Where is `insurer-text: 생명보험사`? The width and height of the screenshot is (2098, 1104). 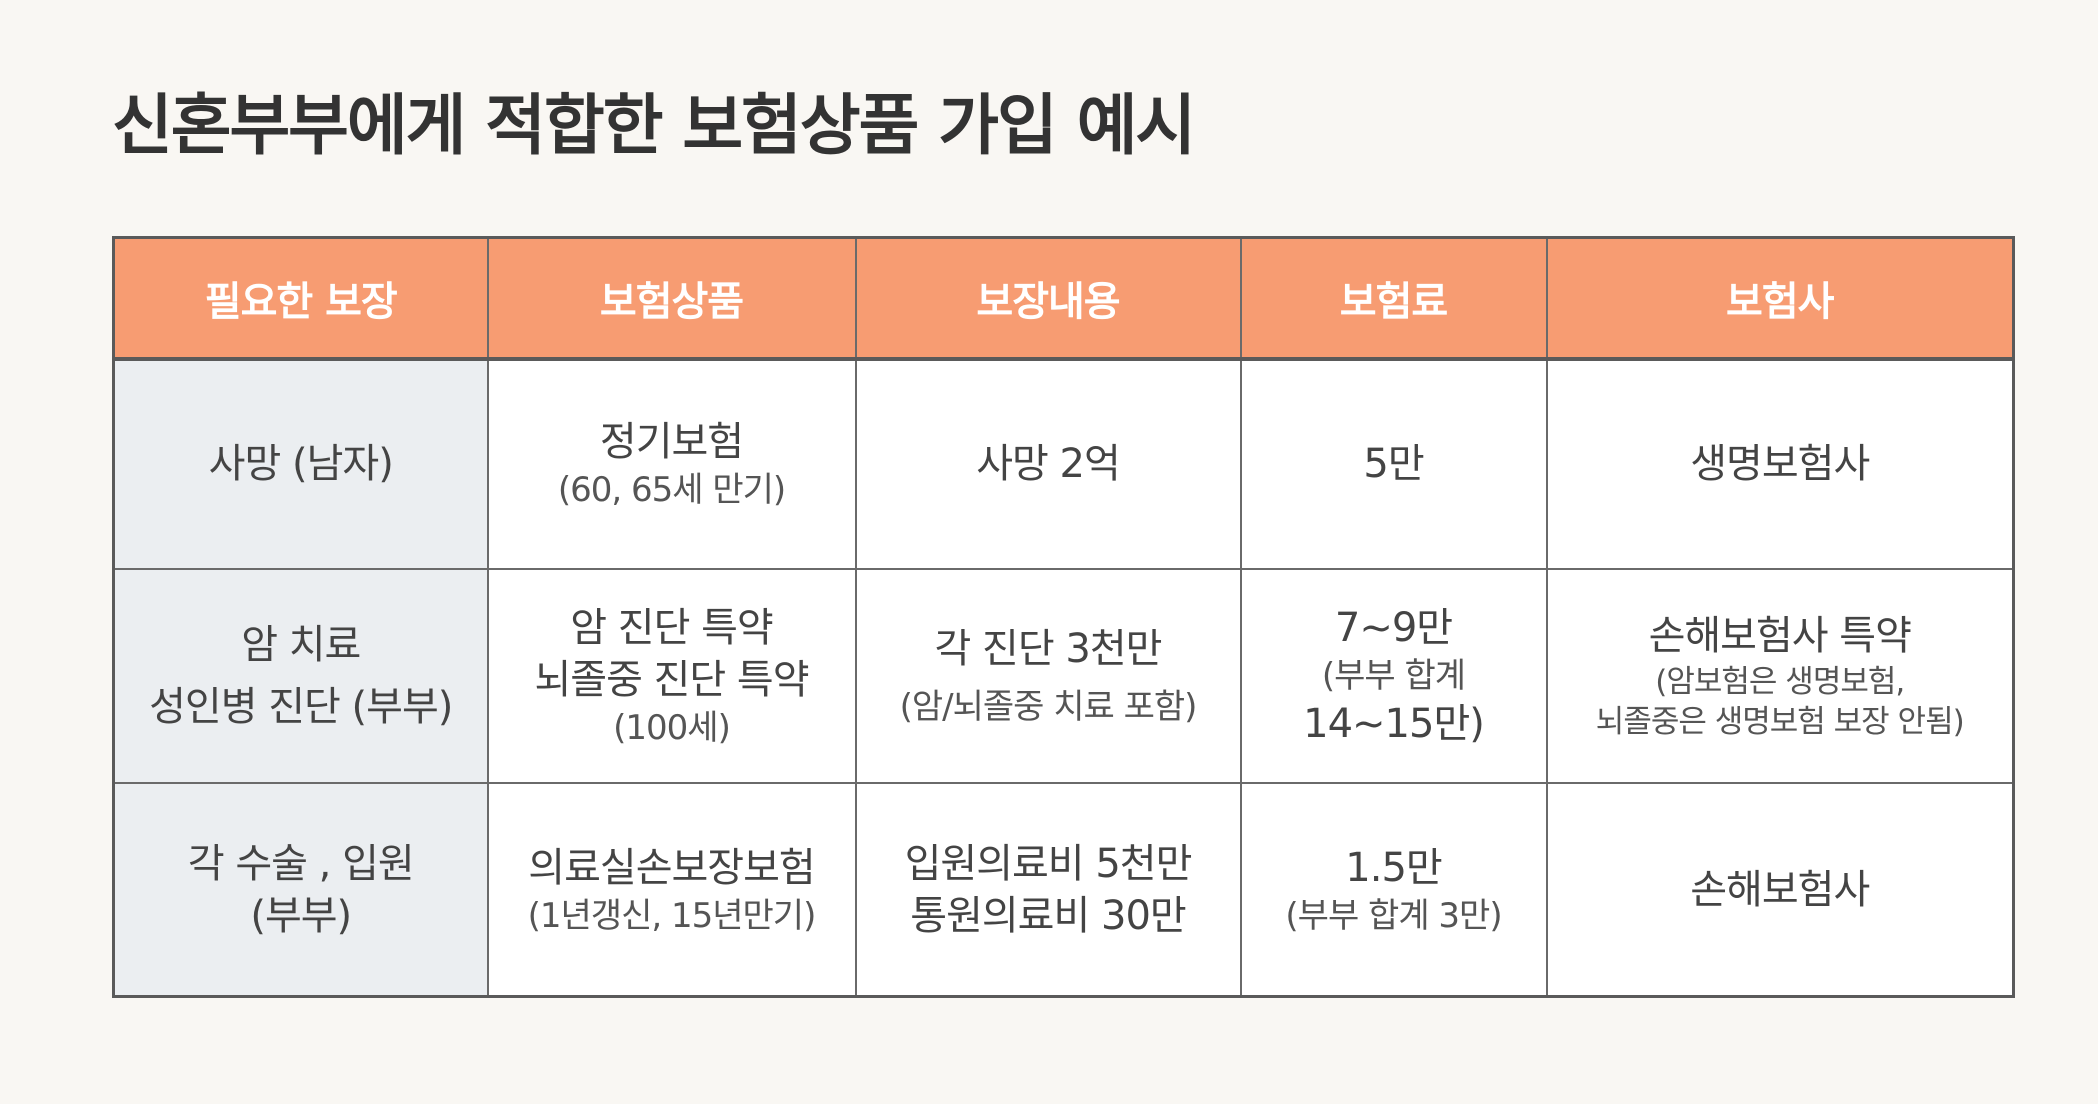
insurer-text: 생명보험사 is located at coordinates (1780, 464).